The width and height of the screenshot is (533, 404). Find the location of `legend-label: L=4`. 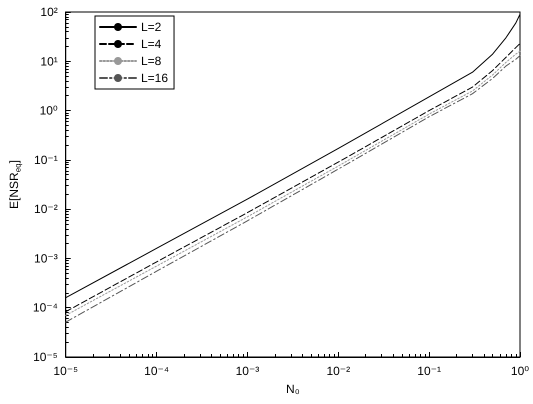

legend-label: L=4 is located at coordinates (151, 44).